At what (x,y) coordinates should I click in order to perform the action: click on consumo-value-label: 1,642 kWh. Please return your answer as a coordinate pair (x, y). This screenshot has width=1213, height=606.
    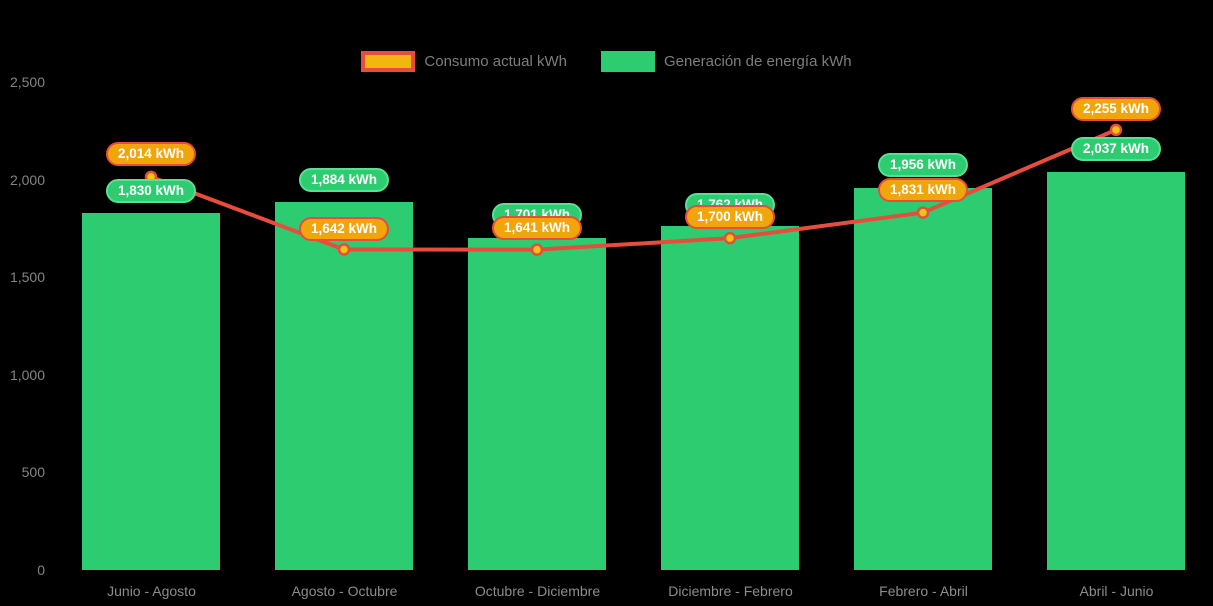
    Looking at the image, I should click on (344, 229).